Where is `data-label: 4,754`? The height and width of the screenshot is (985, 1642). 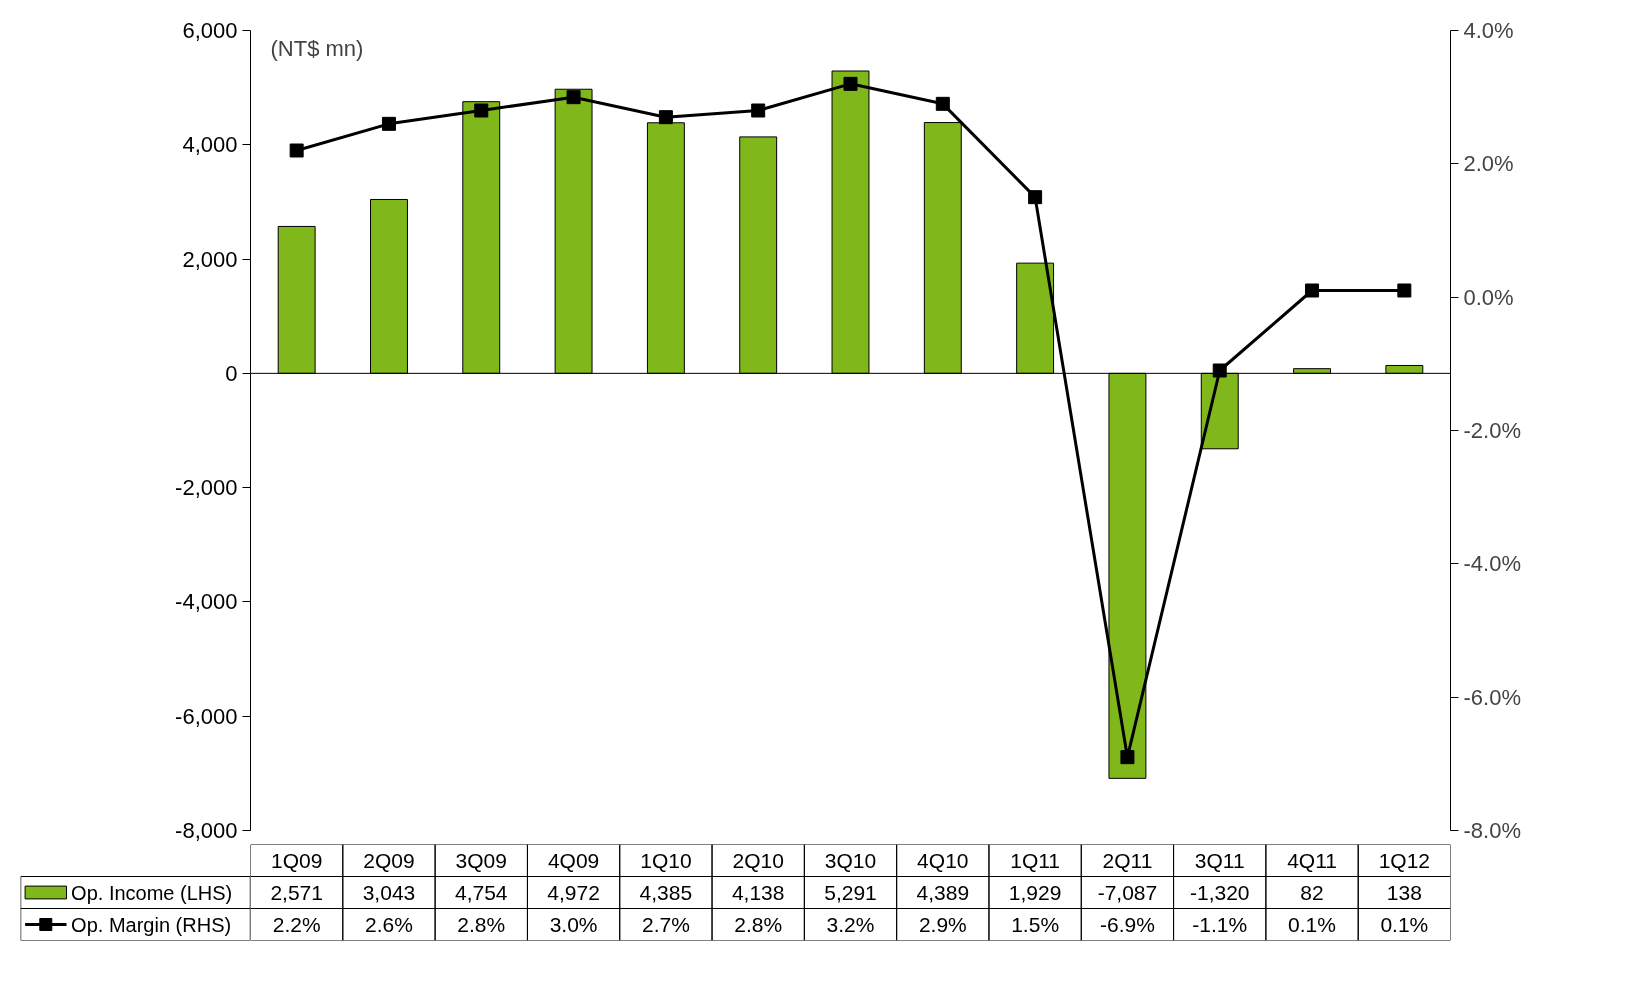
data-label: 4,754 is located at coordinates (481, 892).